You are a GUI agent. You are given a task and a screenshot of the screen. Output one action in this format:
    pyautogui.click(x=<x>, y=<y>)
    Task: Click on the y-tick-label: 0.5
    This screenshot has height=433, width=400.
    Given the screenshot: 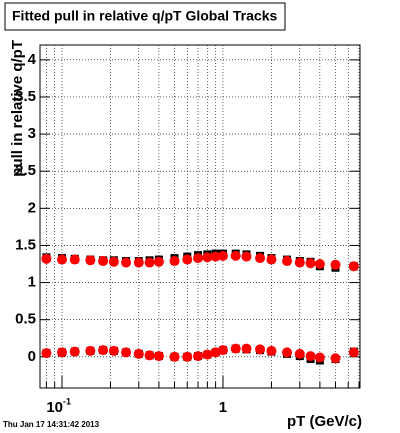 What is the action you would take?
    pyautogui.click(x=25, y=319)
    